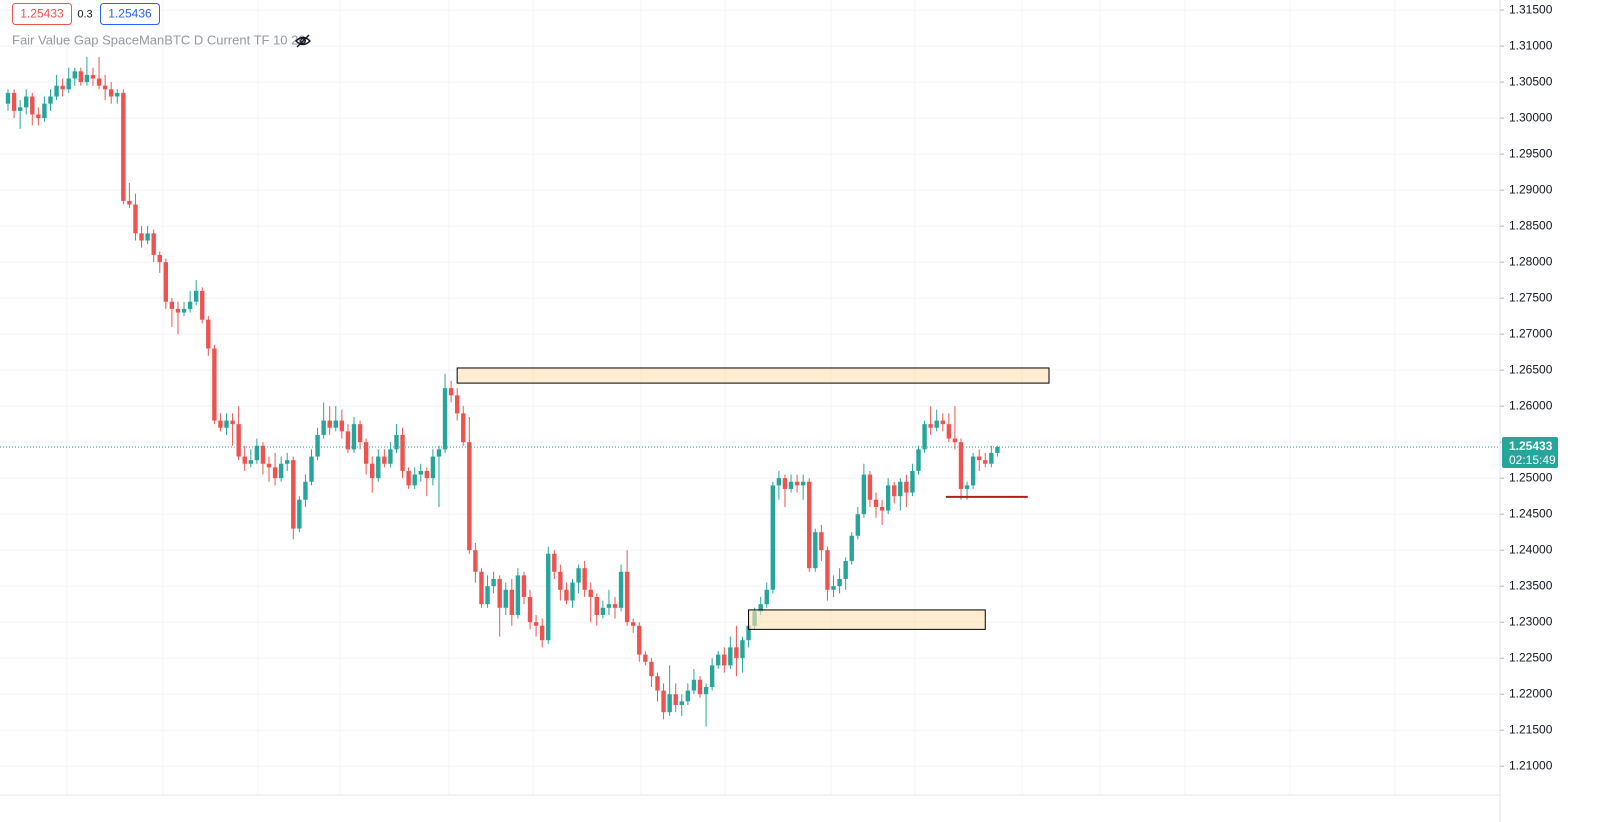 The height and width of the screenshot is (822, 1621). I want to click on y-tick-label: 1.28500, so click(1531, 225).